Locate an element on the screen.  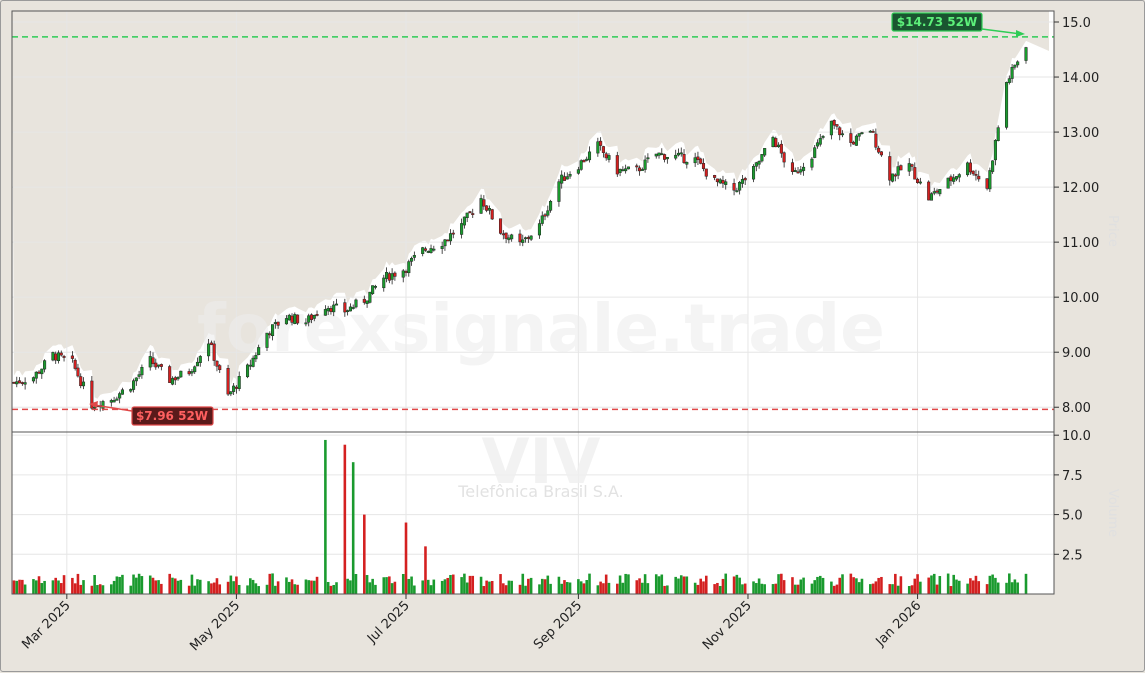
date-tick-label: Sep 2025 is located at coordinates (558, 625).